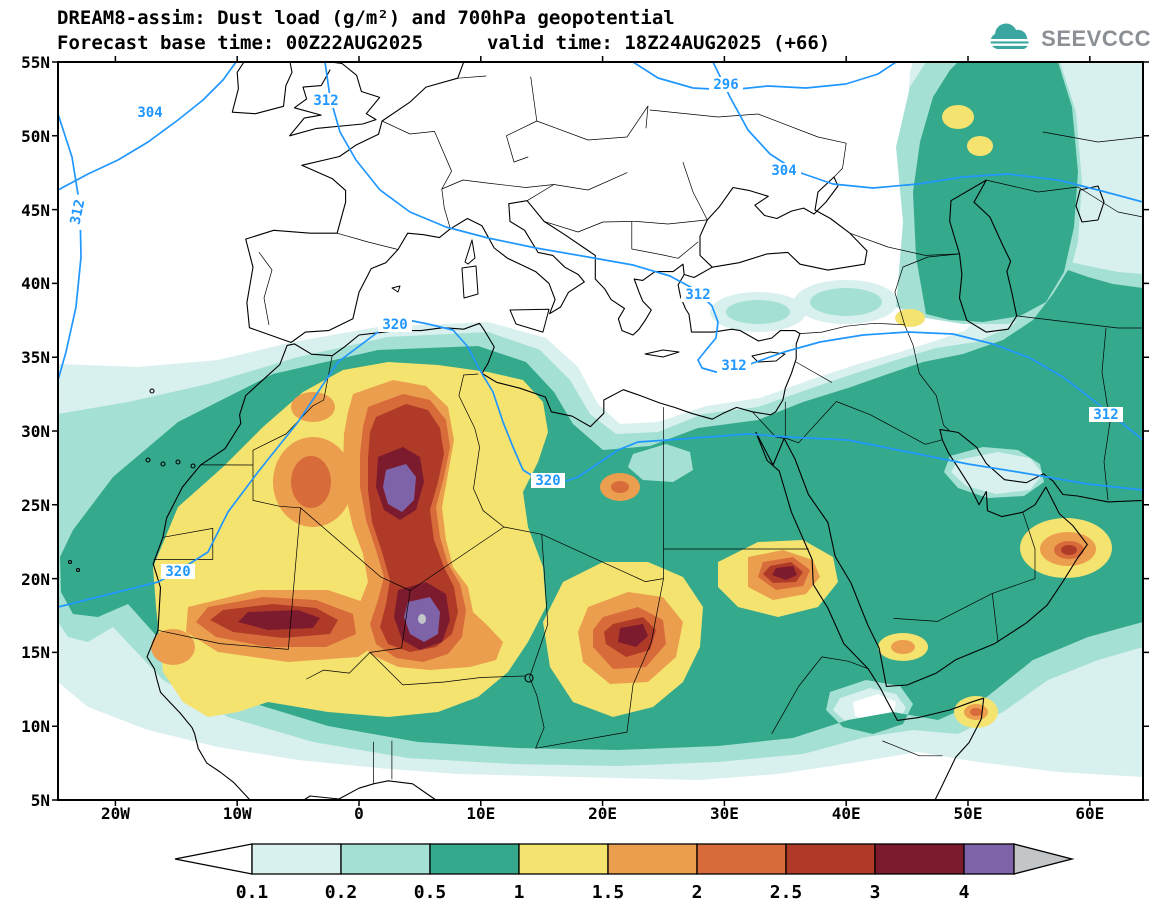  Describe the element at coordinates (35, 210) in the screenshot. I see `lat-label: 45N` at that location.